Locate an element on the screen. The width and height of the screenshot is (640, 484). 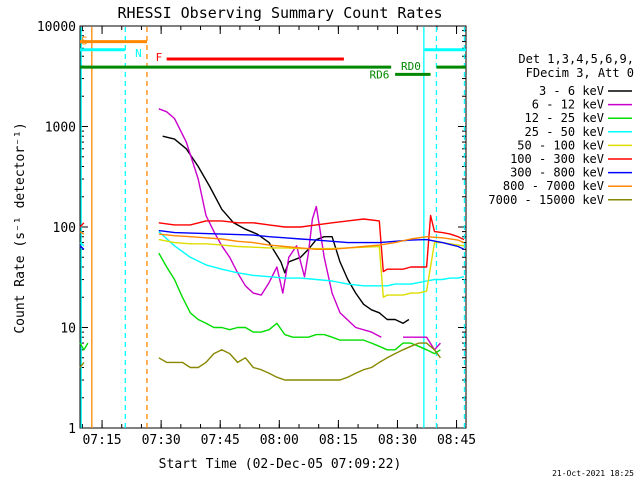
y-tick-label: 10 is located at coordinates (68, 329).